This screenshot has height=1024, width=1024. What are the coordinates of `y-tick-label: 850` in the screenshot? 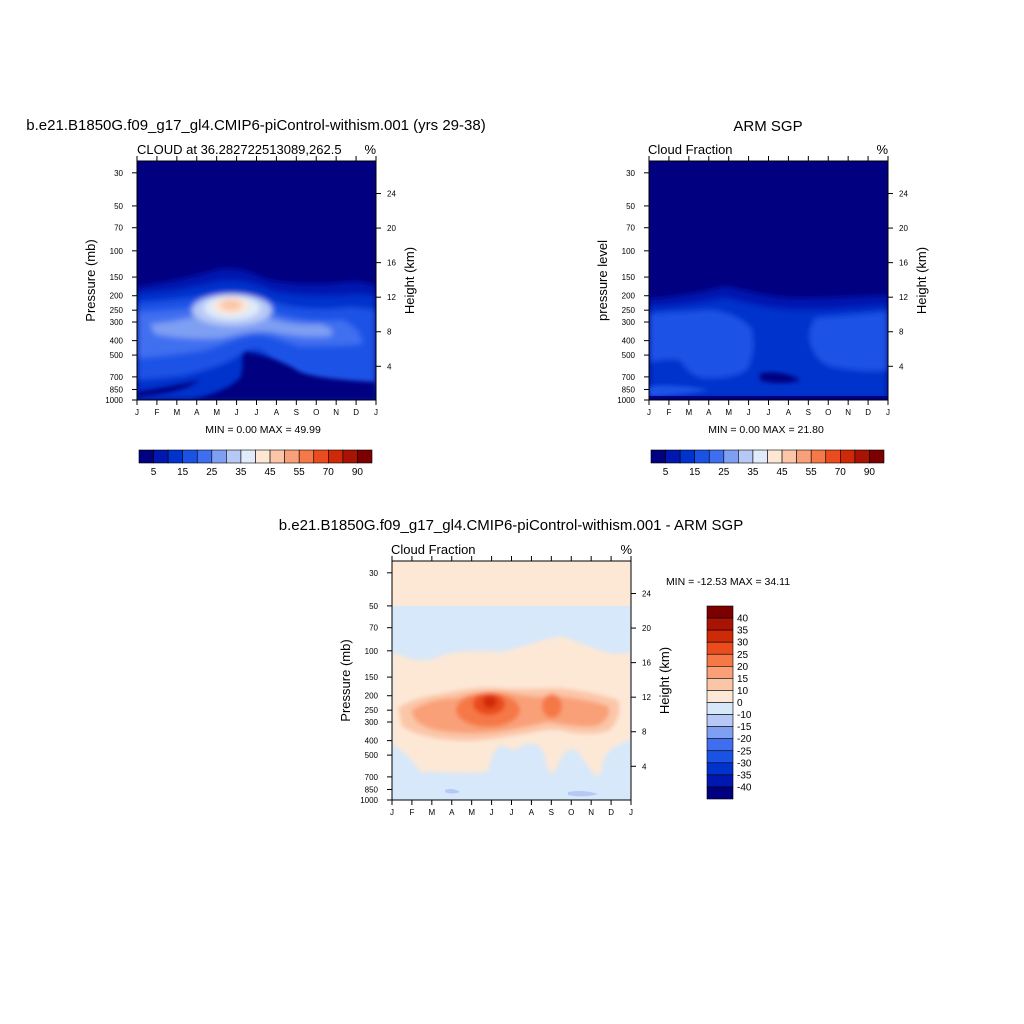 It's located at (372, 789).